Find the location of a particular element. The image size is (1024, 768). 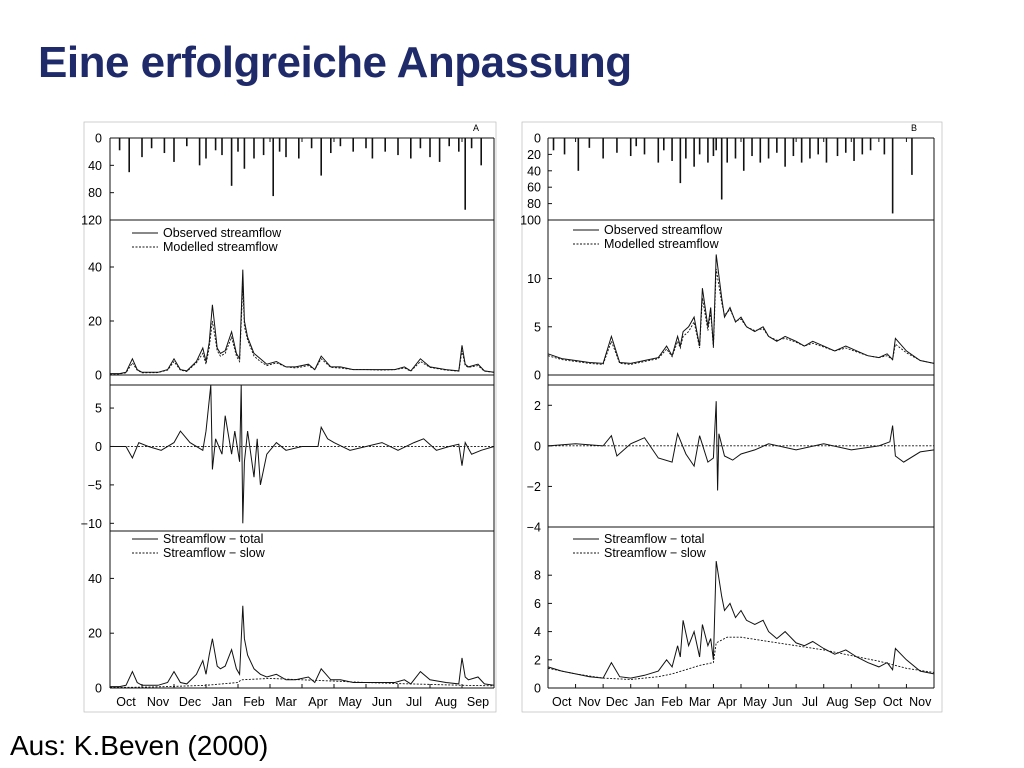

panel-label: A is located at coordinates (476, 128).